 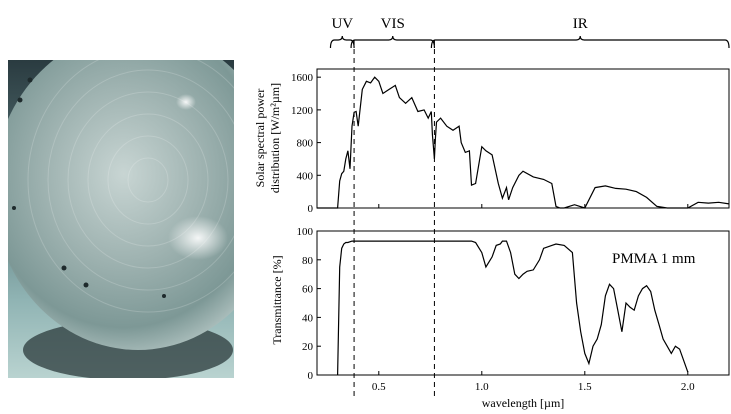 I want to click on band-boundaries, so click(x=394, y=220).